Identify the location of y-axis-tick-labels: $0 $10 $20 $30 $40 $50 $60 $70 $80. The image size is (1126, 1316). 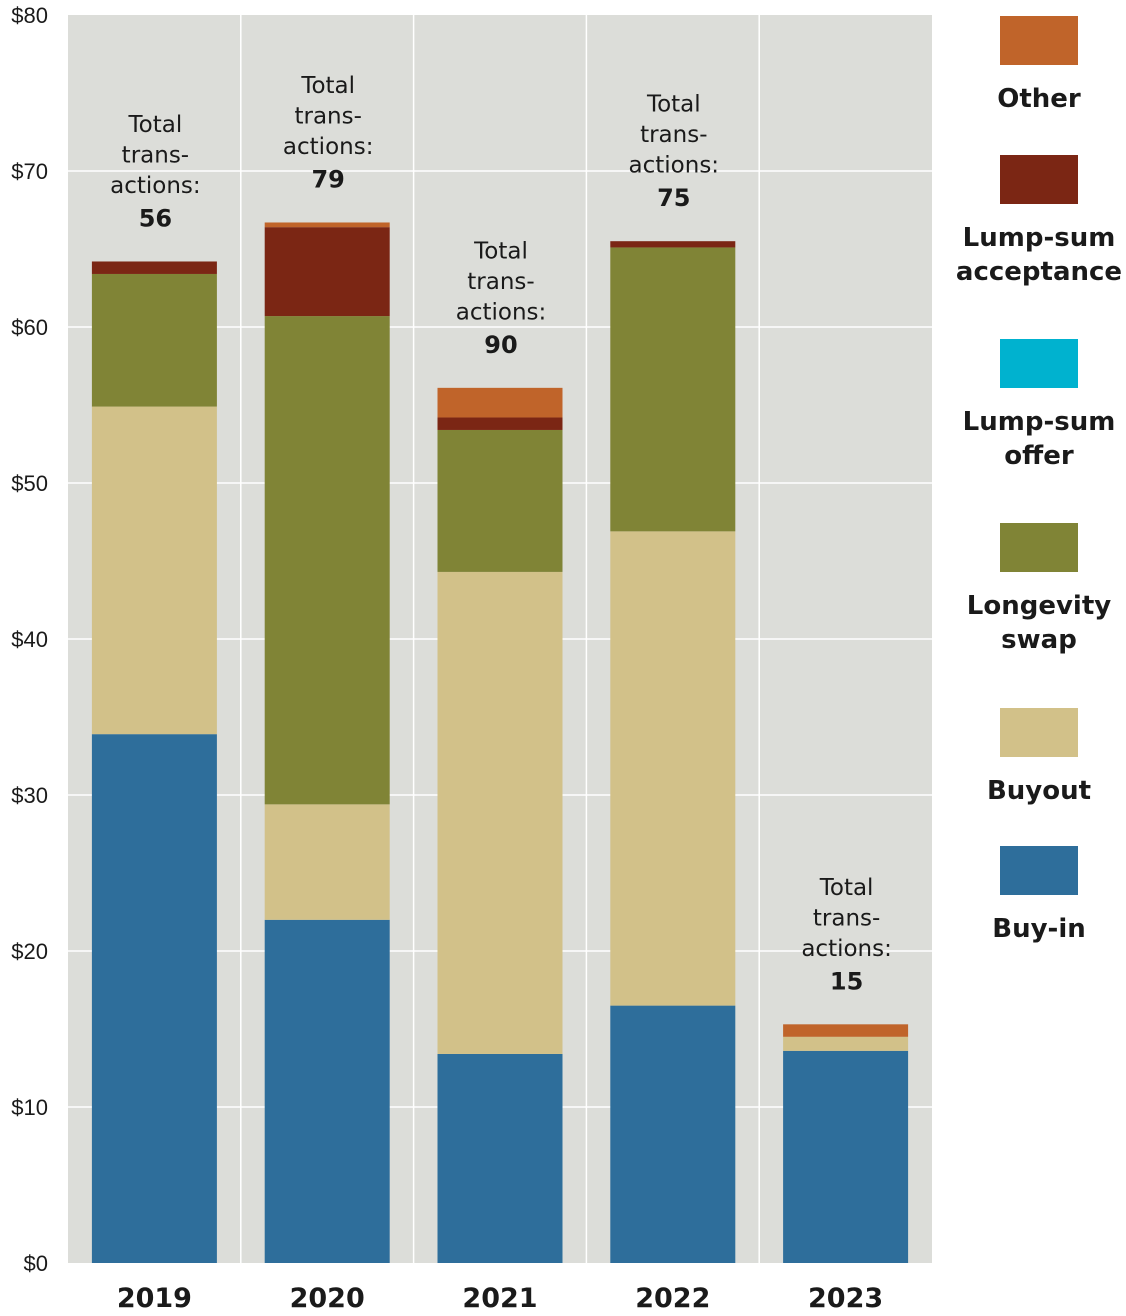
(29, 639).